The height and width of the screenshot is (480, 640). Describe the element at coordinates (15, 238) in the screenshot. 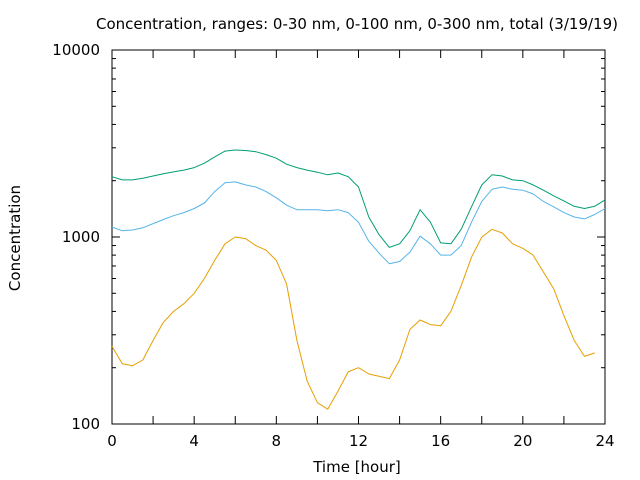

I see `y-axis-label: Concentration` at that location.